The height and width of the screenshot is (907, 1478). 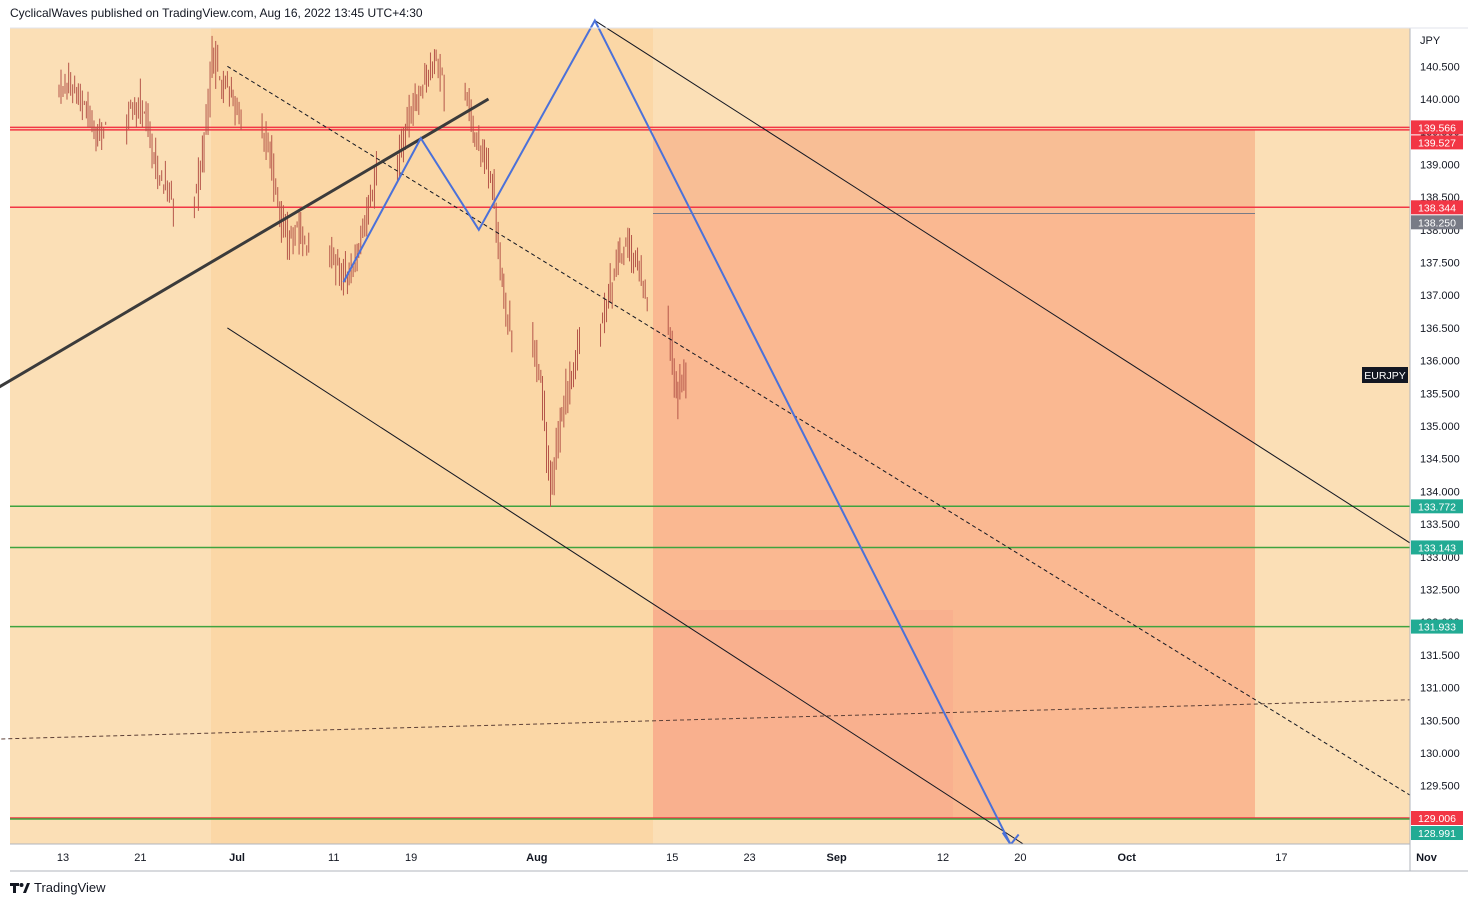 What do you see at coordinates (1440, 165) in the screenshot?
I see `y-tick-label: 139.000` at bounding box center [1440, 165].